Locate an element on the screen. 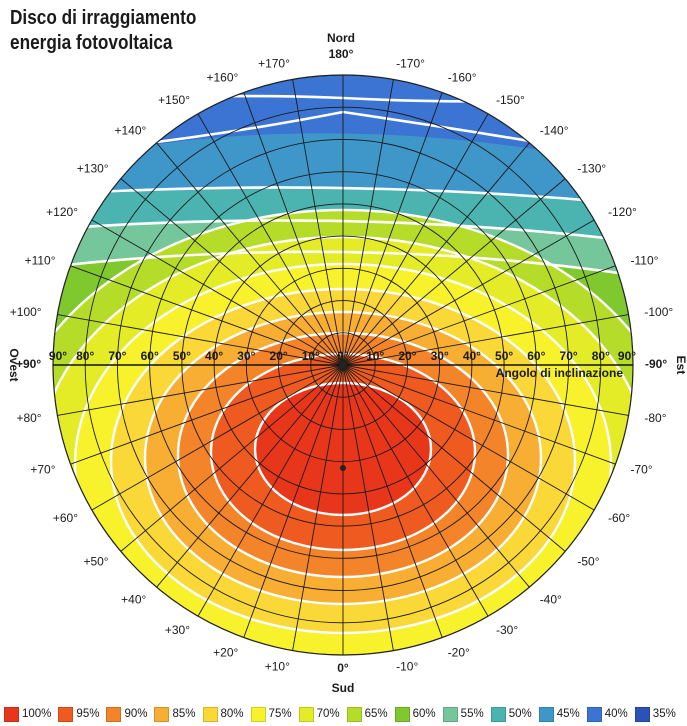 This screenshot has height=726, width=687. legend-item: 40% is located at coordinates (607, 714).